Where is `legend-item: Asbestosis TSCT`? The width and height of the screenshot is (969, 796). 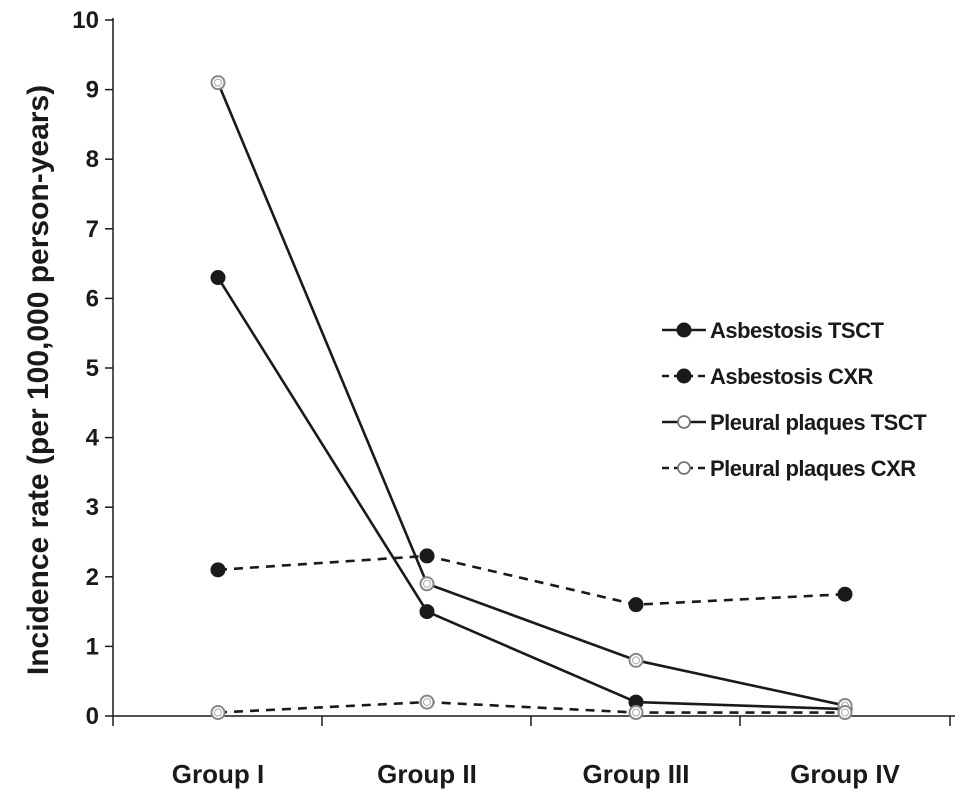
legend-item: Asbestosis TSCT is located at coordinates (773, 330).